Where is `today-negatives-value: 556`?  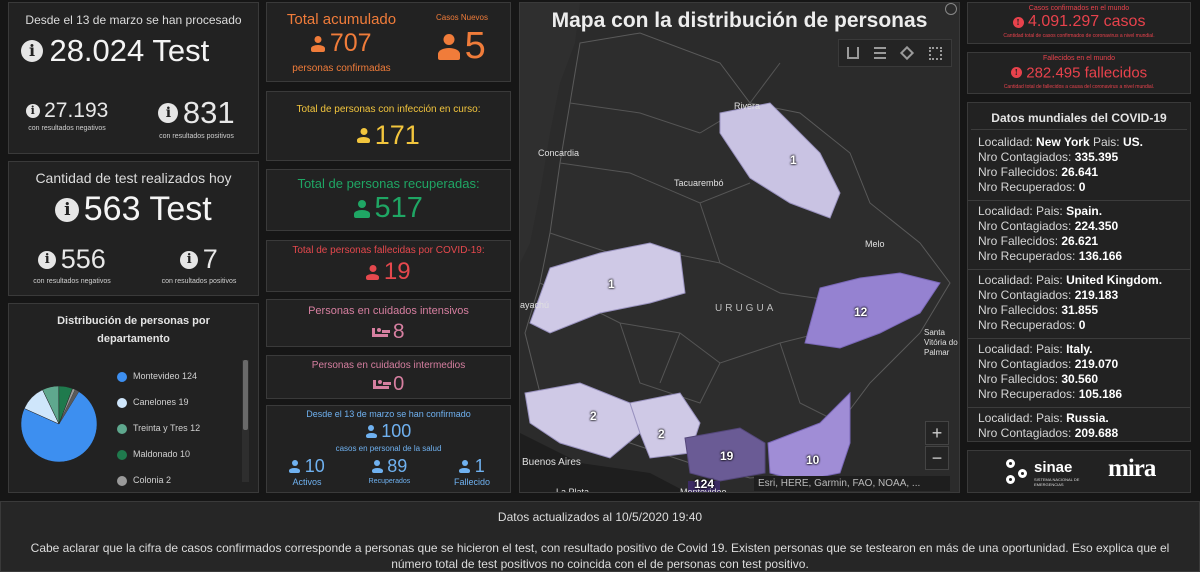
today-negatives-value: 556 is located at coordinates (83, 259).